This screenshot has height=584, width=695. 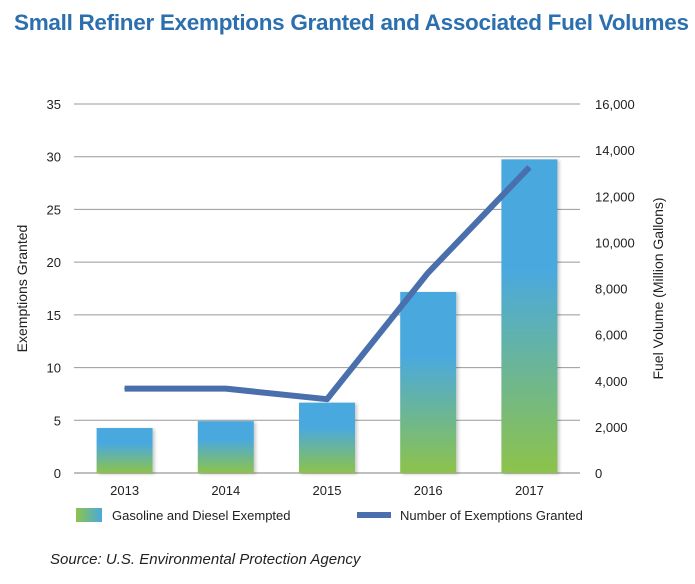 What do you see at coordinates (428, 490) in the screenshot?
I see `x-tick-label: 2016` at bounding box center [428, 490].